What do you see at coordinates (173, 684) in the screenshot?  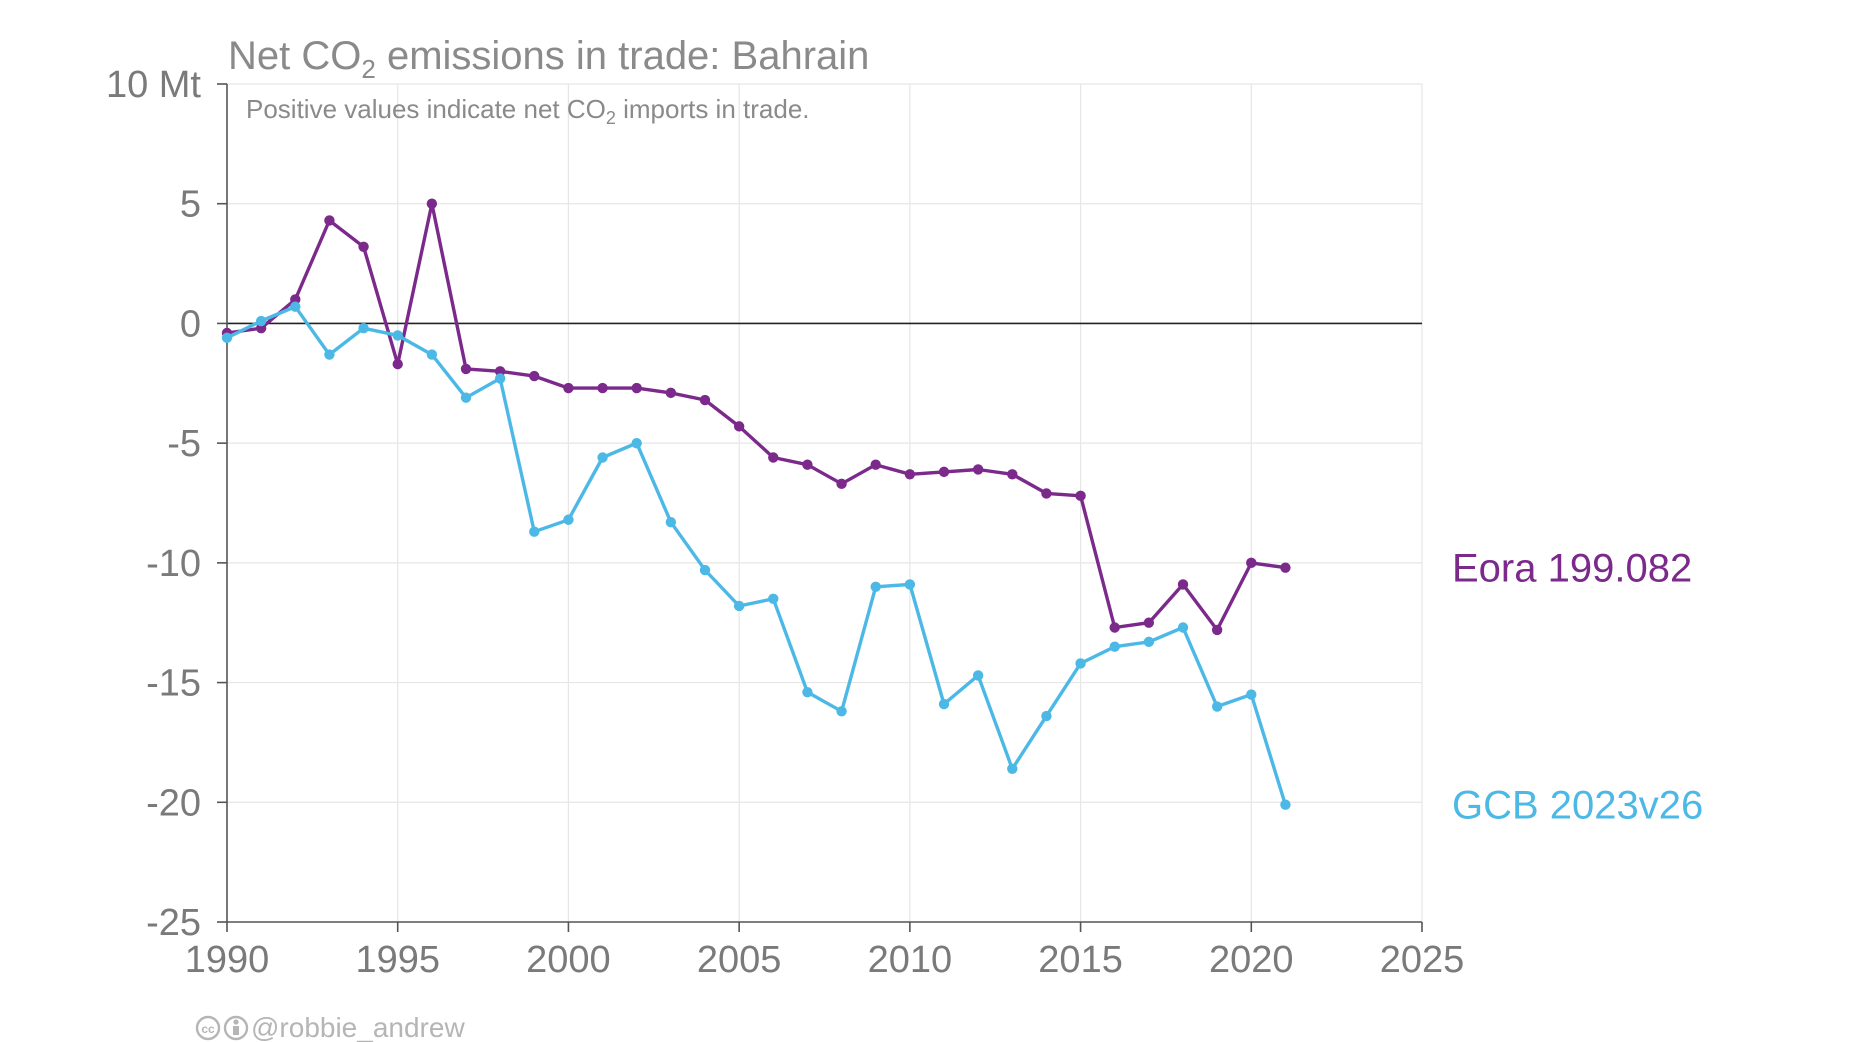 I see `y-tick-label: -15` at bounding box center [173, 684].